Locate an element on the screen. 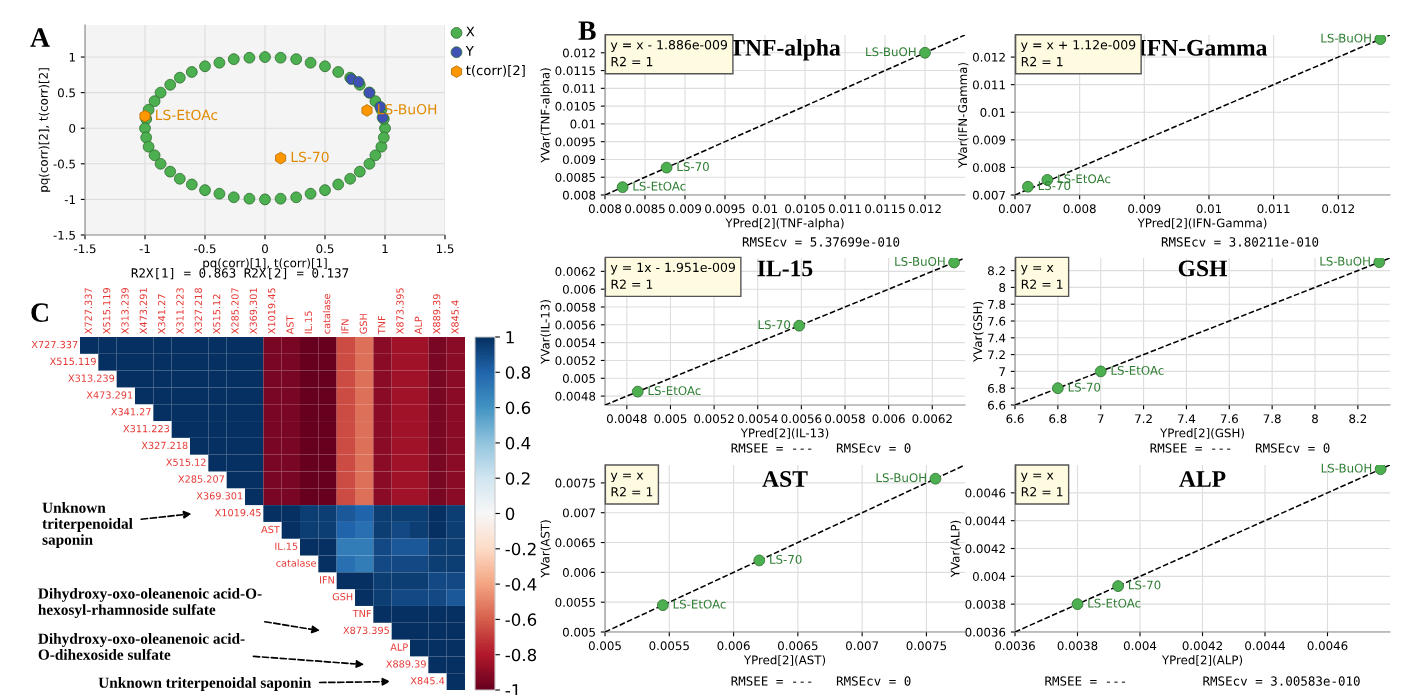 The height and width of the screenshot is (695, 1403). color-bar-label: -0.4 is located at coordinates (521, 584).